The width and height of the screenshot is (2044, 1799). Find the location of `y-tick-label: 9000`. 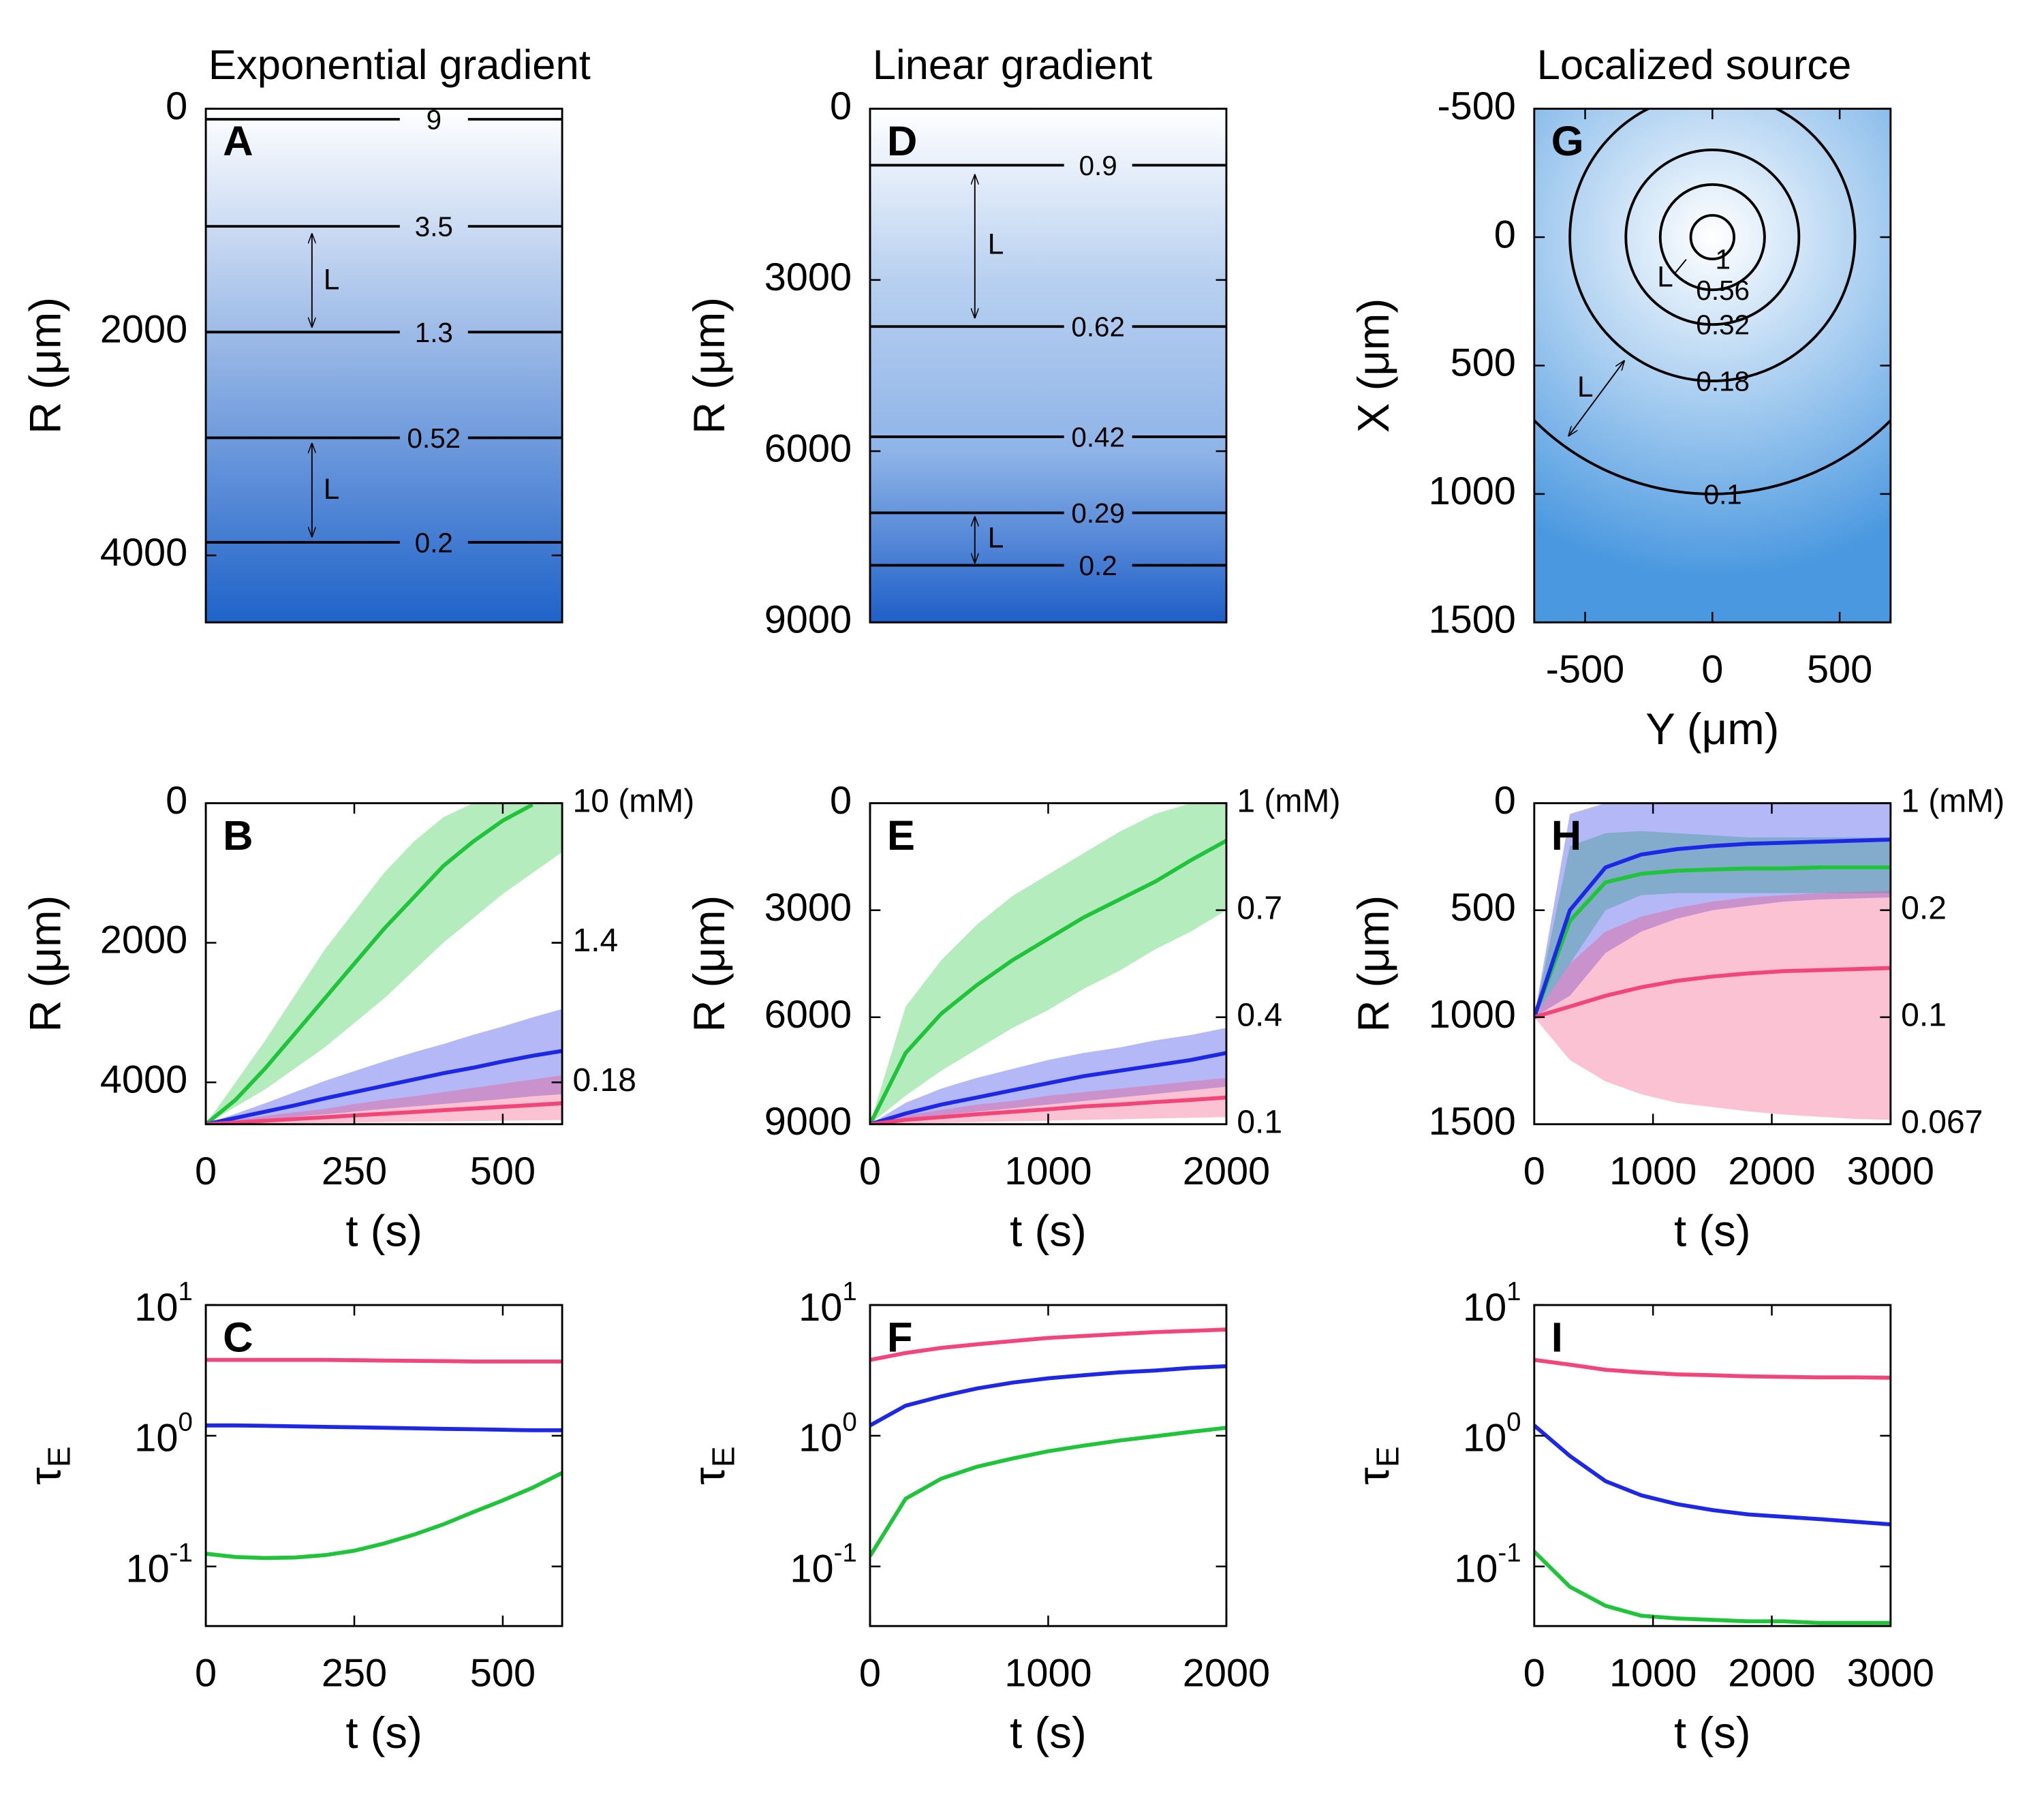

y-tick-label: 9000 is located at coordinates (808, 1121).